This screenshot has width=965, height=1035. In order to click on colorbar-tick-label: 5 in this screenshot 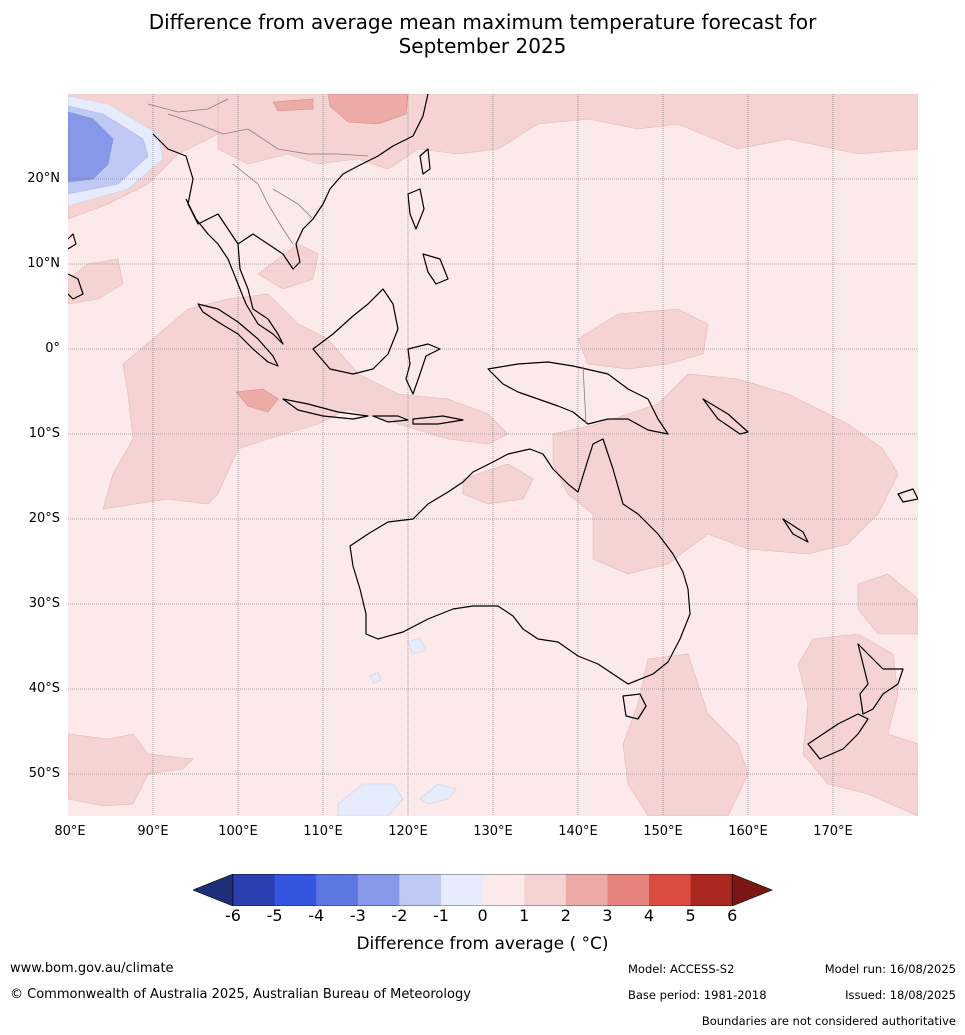, I will do `click(690, 915)`.